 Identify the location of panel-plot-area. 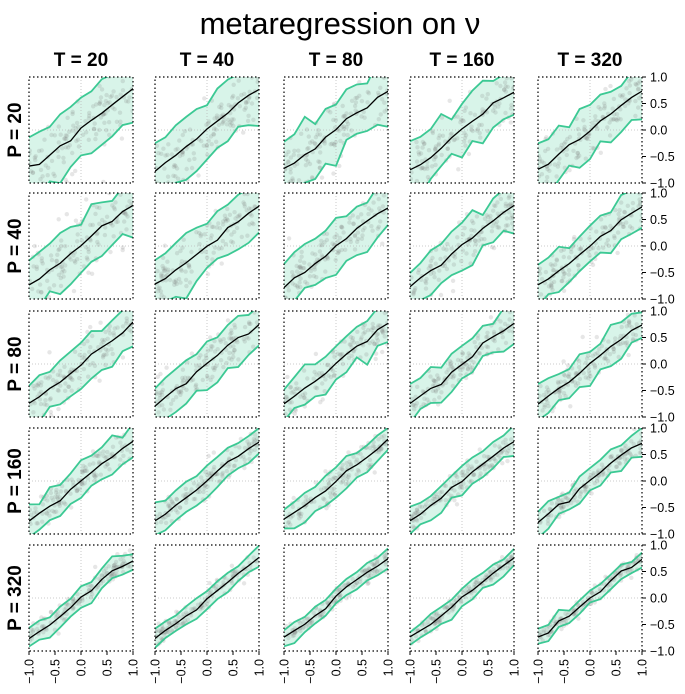
(207, 130).